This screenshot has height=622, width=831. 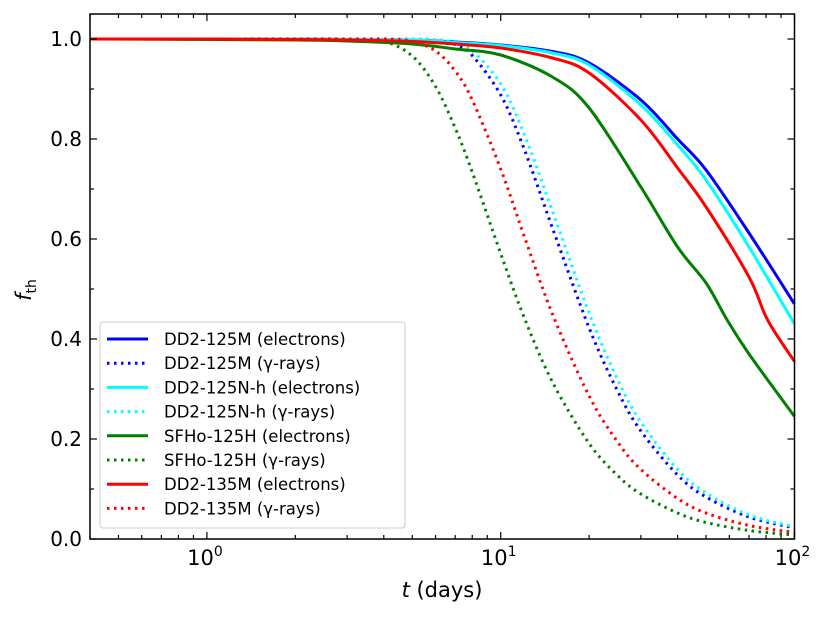 I want to click on legend-entry: DD2-125M (γ-rays), so click(x=214, y=363).